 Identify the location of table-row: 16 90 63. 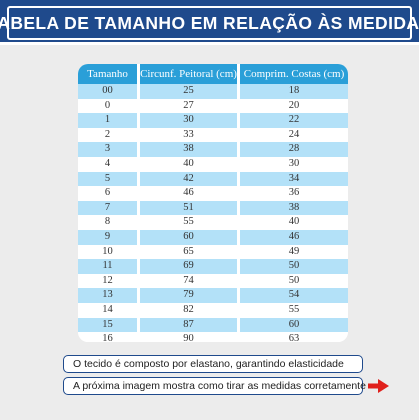
(213, 337).